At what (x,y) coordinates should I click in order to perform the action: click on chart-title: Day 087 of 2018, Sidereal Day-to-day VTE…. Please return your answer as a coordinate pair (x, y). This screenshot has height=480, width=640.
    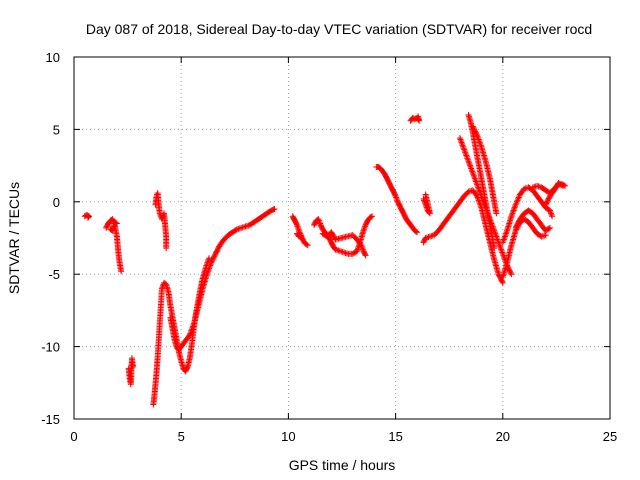
    Looking at the image, I should click on (339, 29).